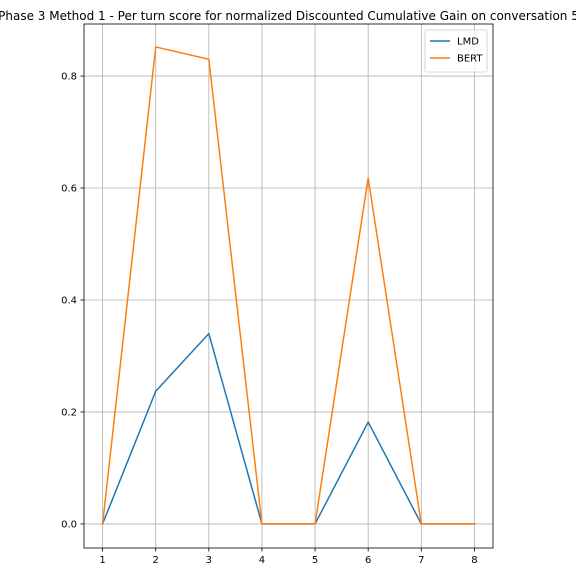 The image size is (576, 576). What do you see at coordinates (288, 557) in the screenshot?
I see `x-axis: 1 2 3 4 5 6 7 8` at bounding box center [288, 557].